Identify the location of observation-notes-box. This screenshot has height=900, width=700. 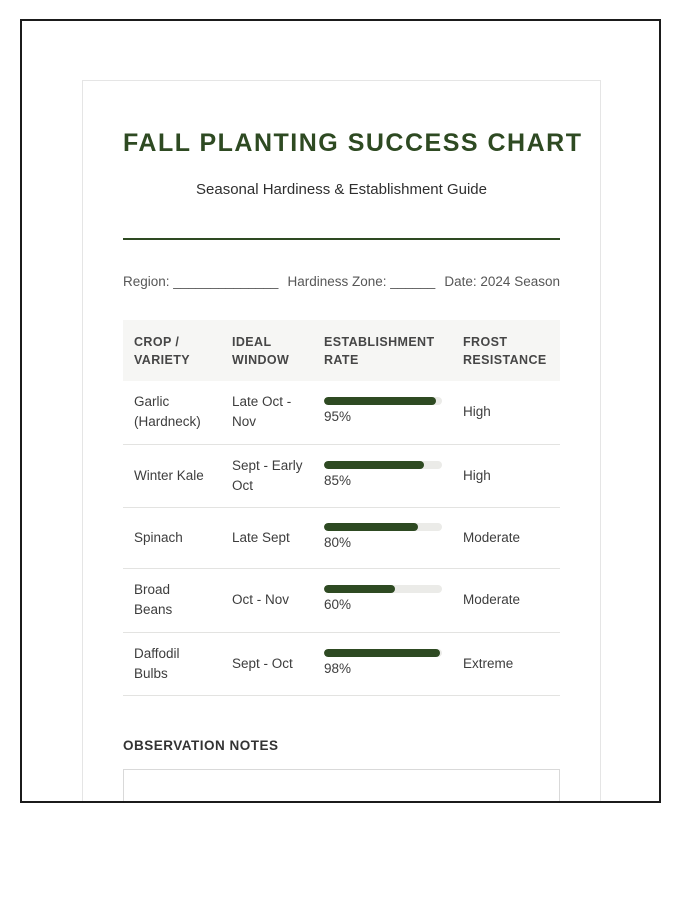
(341, 785).